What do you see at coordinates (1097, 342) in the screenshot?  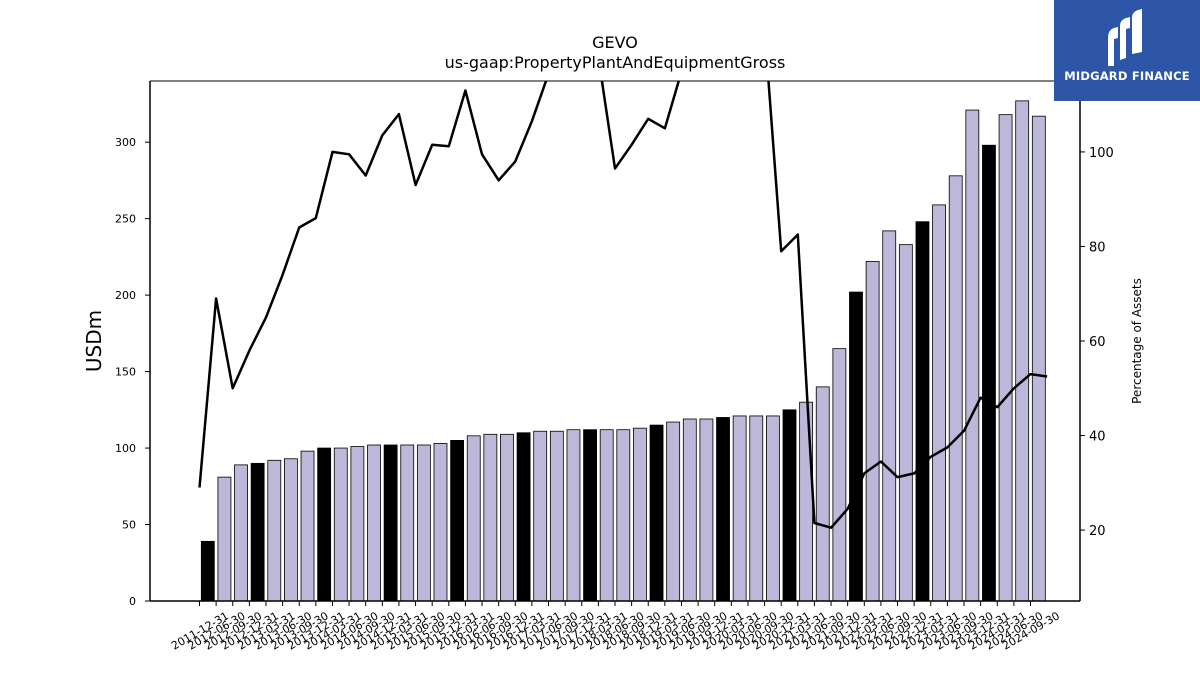 I see `y2-tick-label: 60` at bounding box center [1097, 342].